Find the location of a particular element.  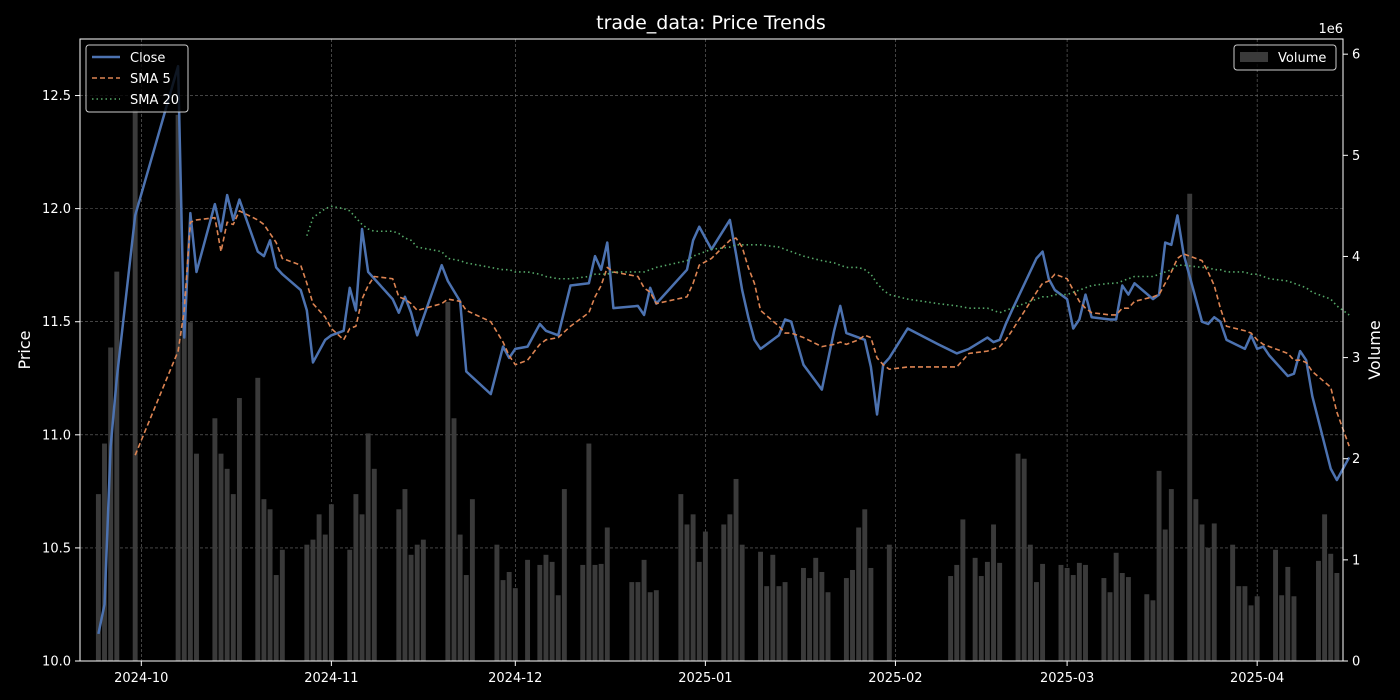

y2-tick-label-3: 3 is located at coordinates (1356, 358).